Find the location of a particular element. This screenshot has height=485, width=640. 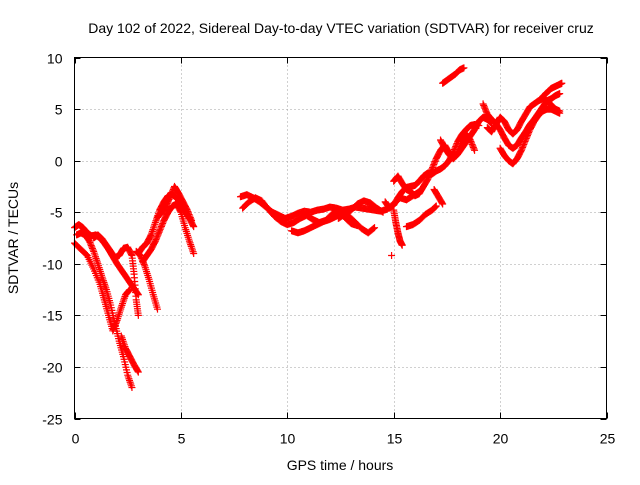

y-tick-label: -20 is located at coordinates (52, 368).